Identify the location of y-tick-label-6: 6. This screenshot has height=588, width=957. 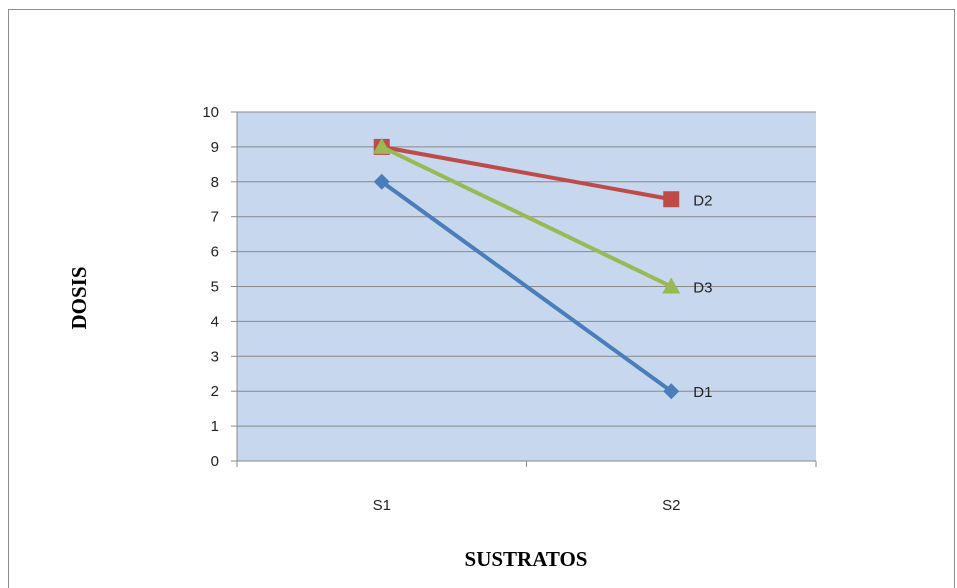
(215, 252).